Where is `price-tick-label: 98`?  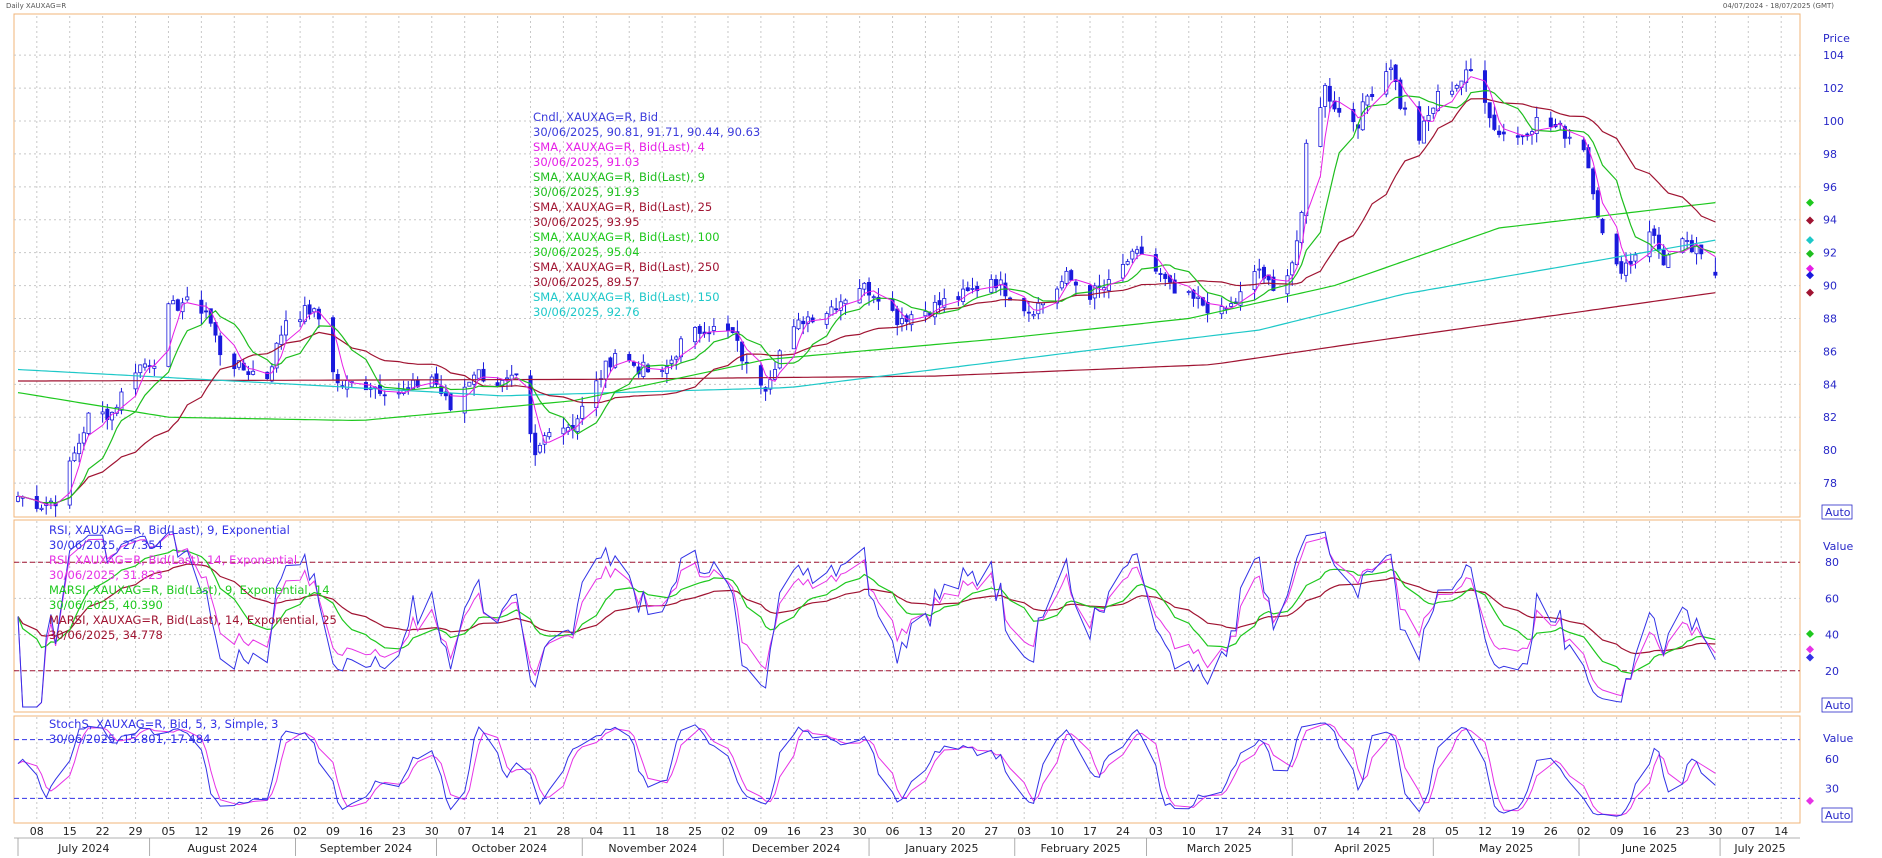
price-tick-label: 98 is located at coordinates (1830, 154).